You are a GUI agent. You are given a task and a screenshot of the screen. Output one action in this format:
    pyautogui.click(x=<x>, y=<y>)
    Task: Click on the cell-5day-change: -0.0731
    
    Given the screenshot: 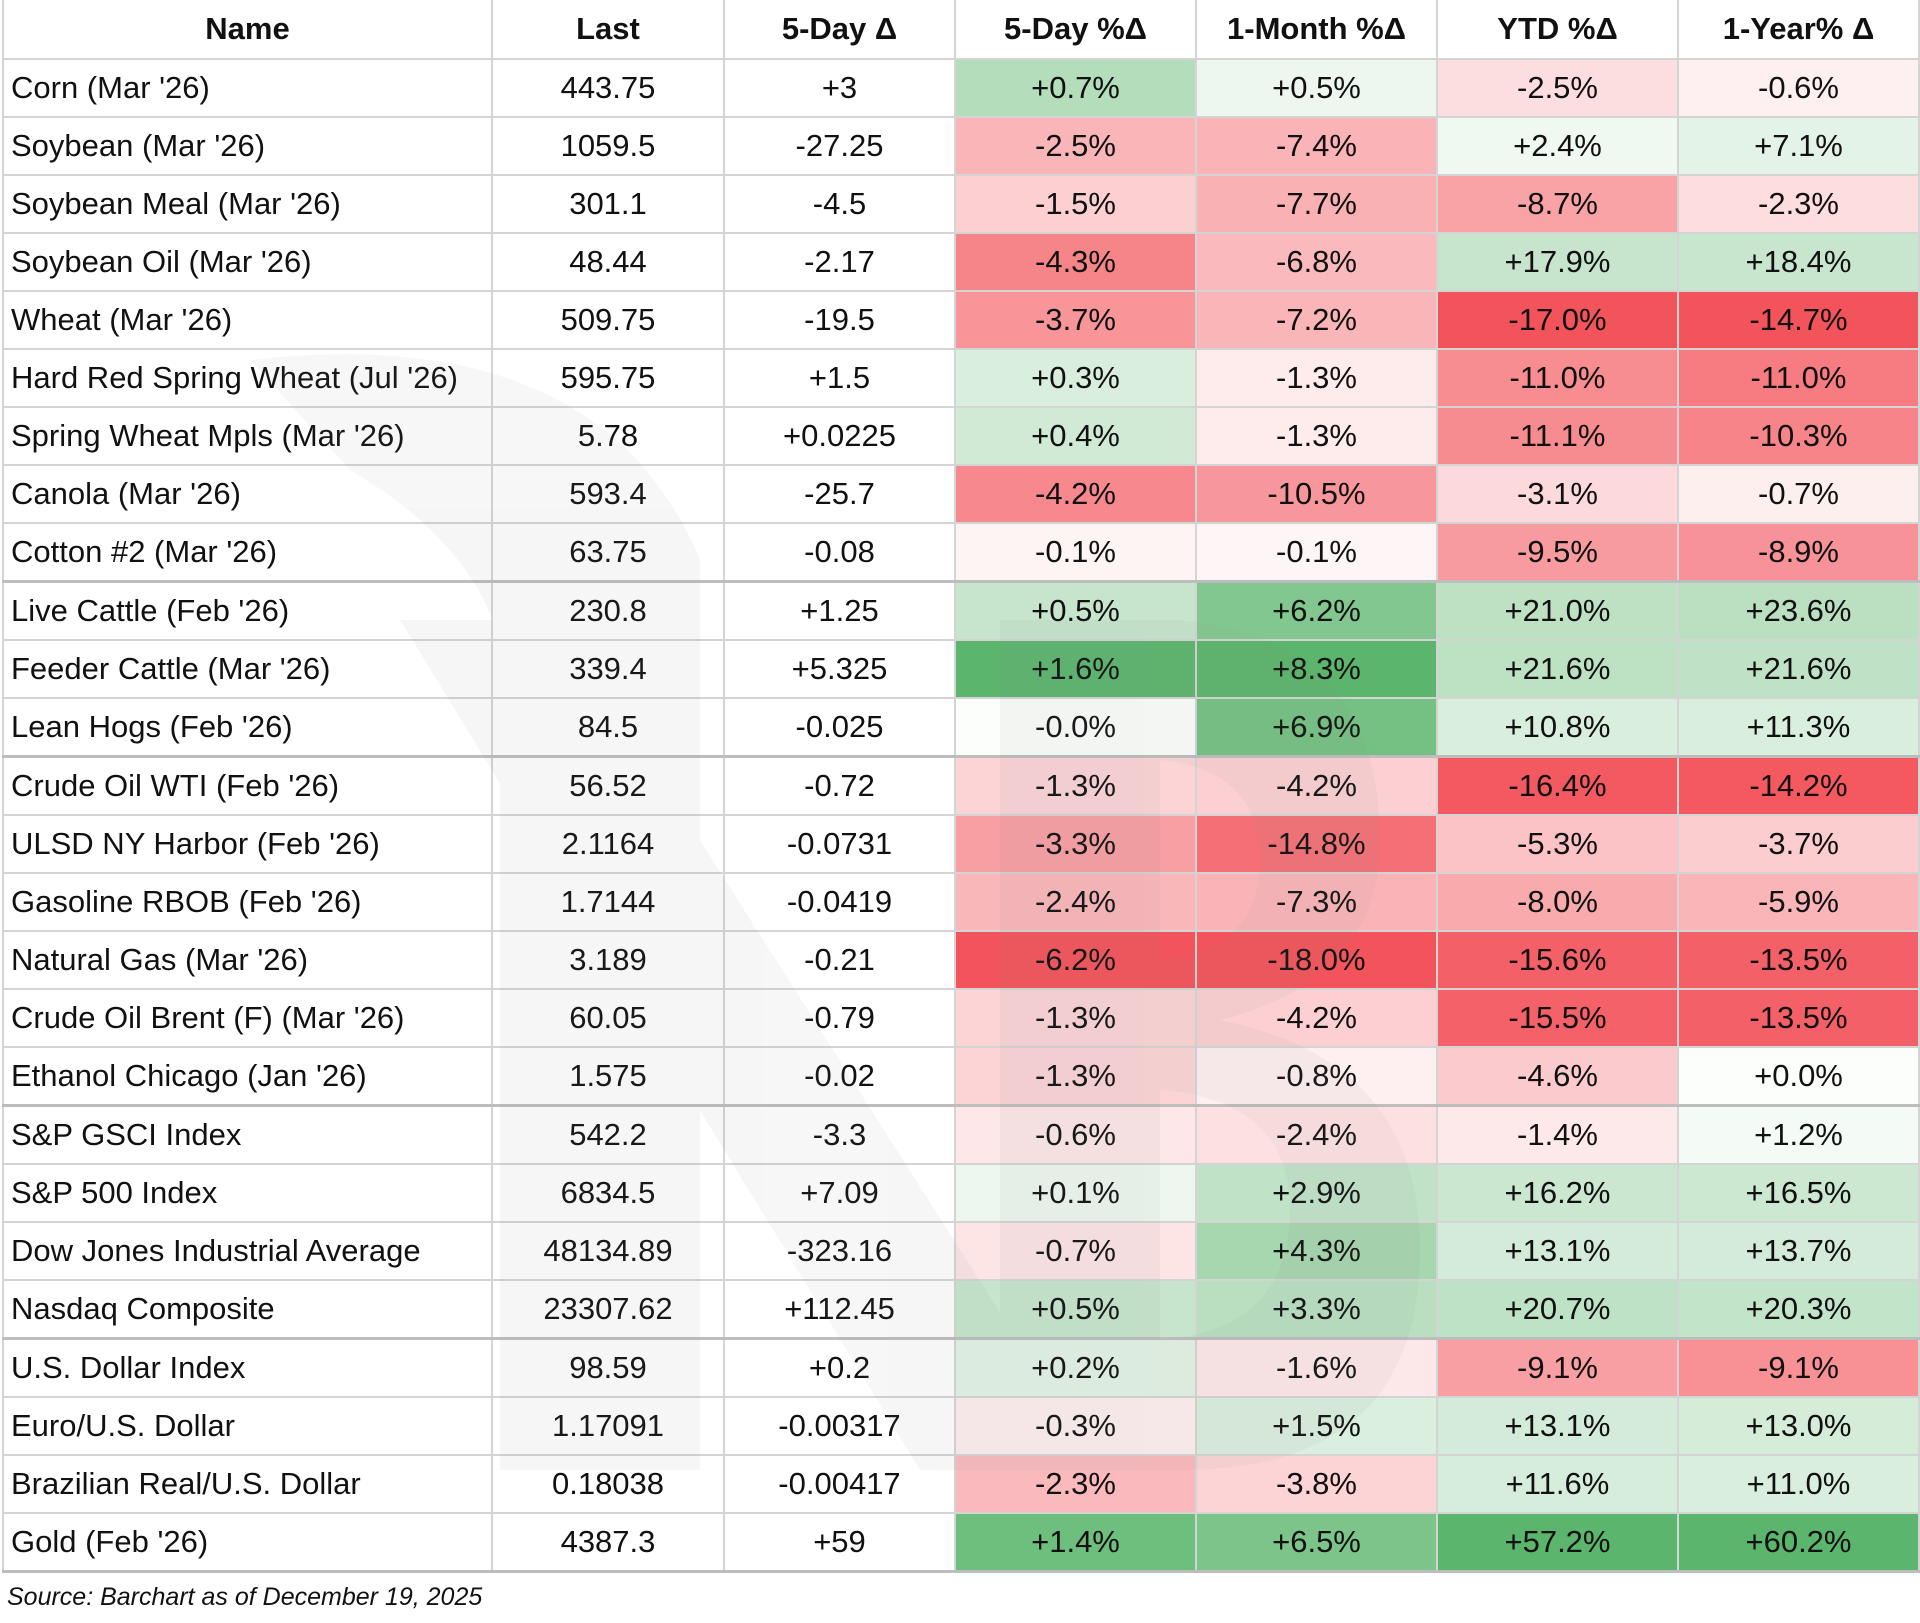 What is the action you would take?
    pyautogui.click(x=839, y=844)
    